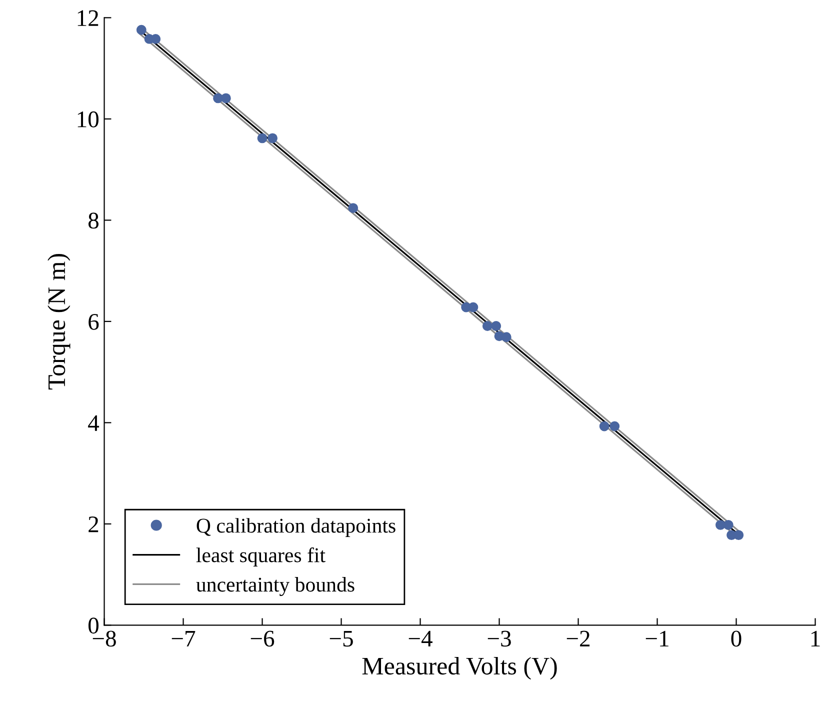 The height and width of the screenshot is (708, 821). Describe the element at coordinates (296, 527) in the screenshot. I see `legend-label: Q calibration datapoints` at that location.